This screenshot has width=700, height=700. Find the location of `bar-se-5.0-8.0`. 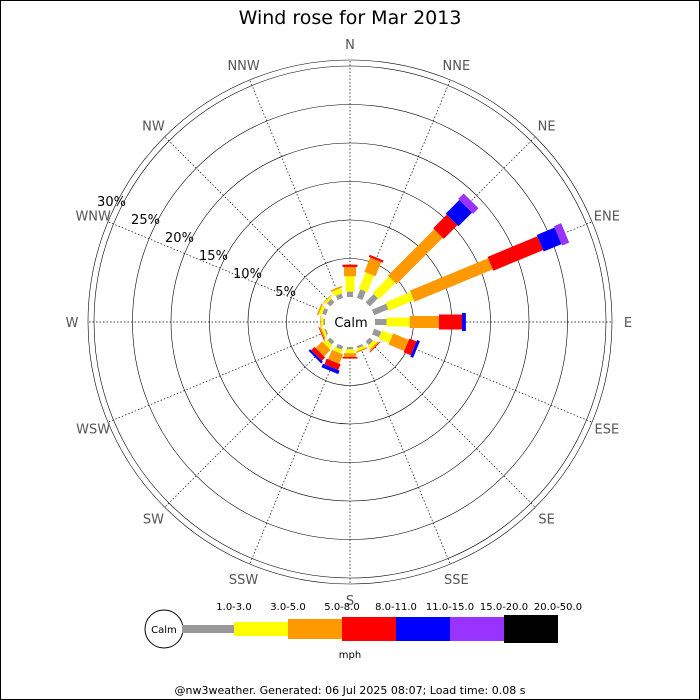

bar-se-5.0-8.0 is located at coordinates (374, 346).